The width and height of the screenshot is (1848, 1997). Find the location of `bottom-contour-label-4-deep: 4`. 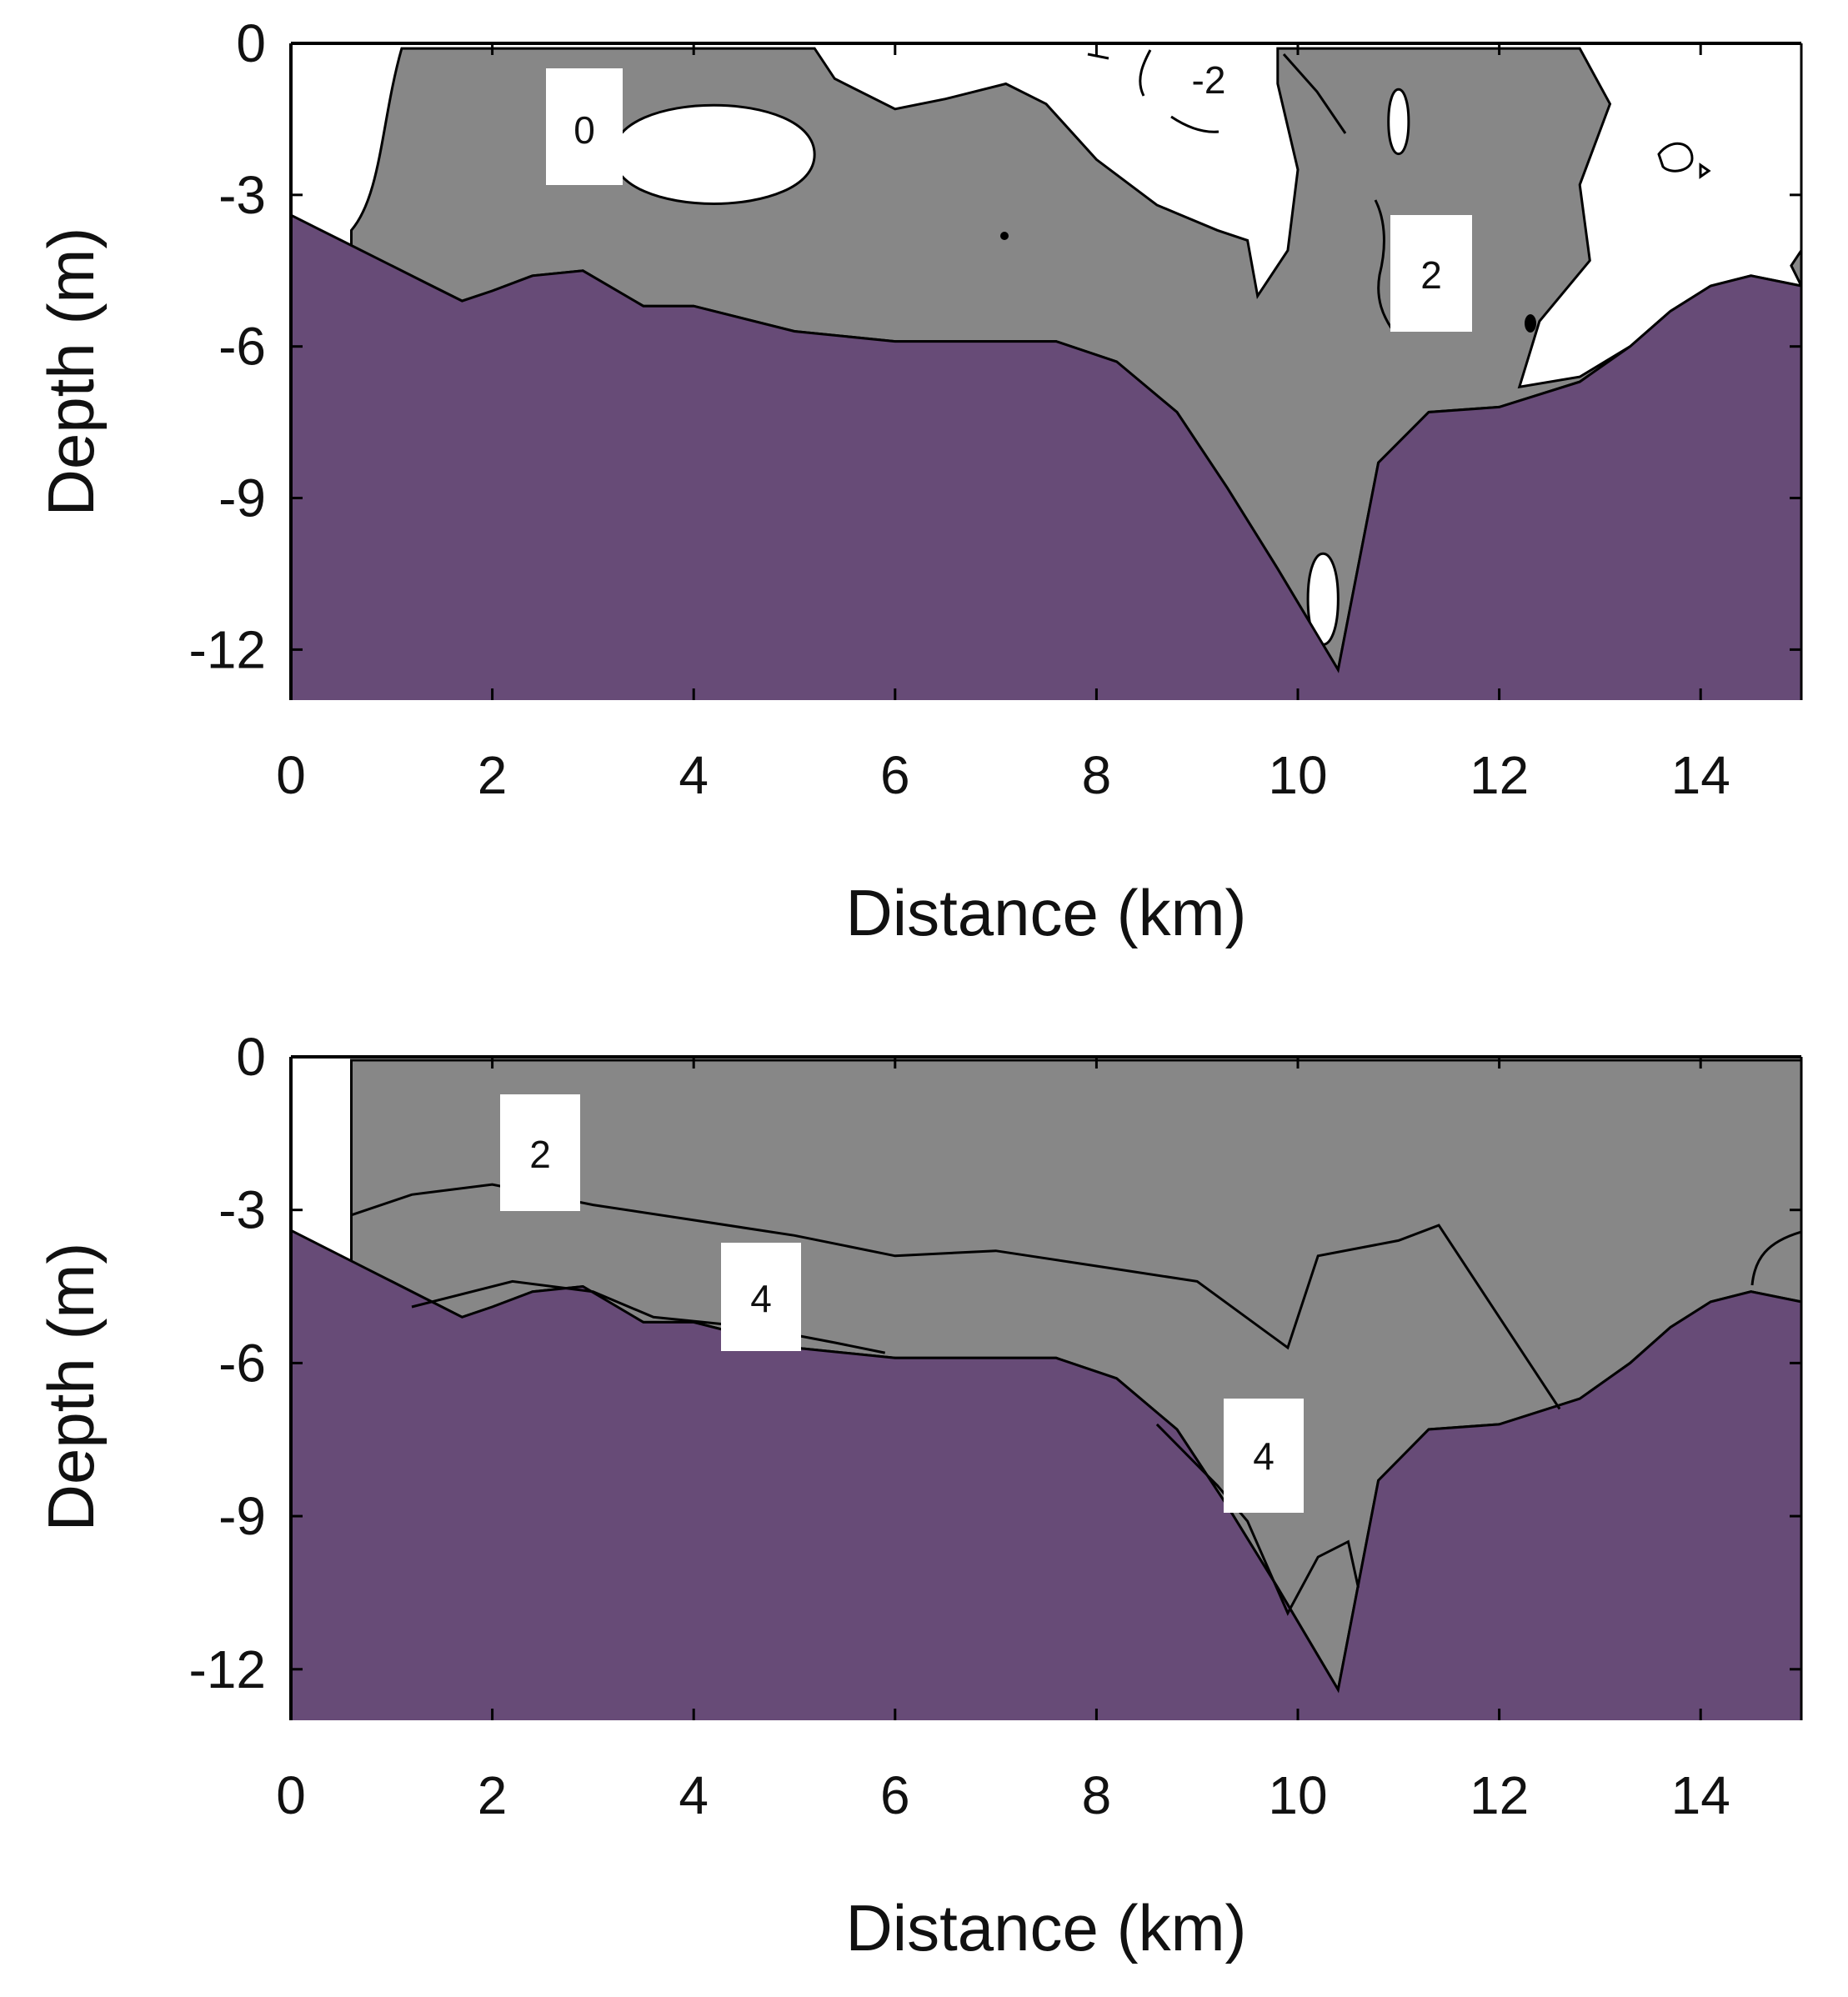

bottom-contour-label-4-deep: 4 is located at coordinates (1264, 1456).